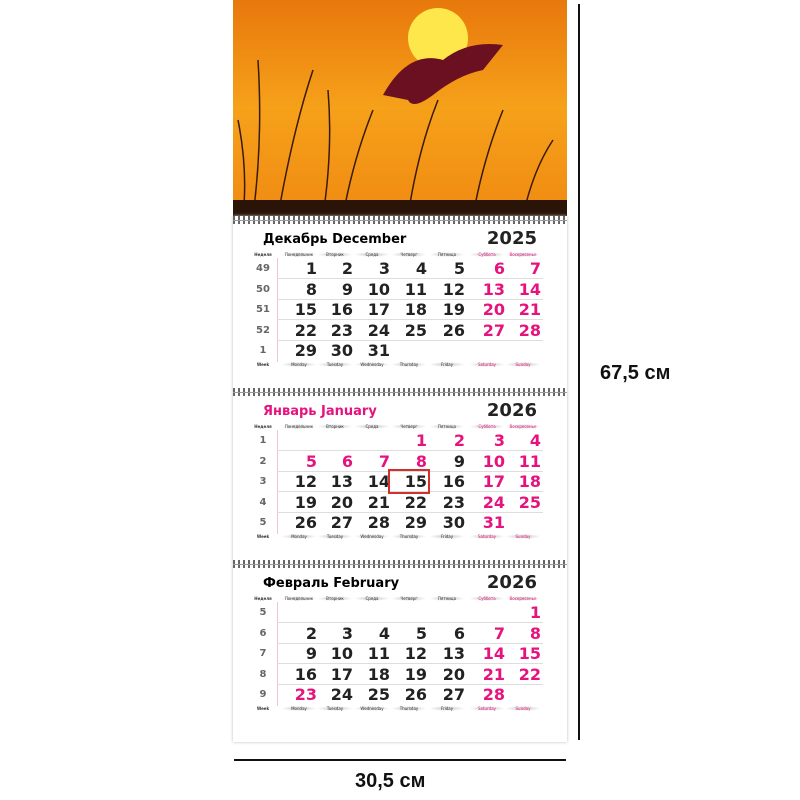  I want to click on day-cell: 12, so click(415, 653).